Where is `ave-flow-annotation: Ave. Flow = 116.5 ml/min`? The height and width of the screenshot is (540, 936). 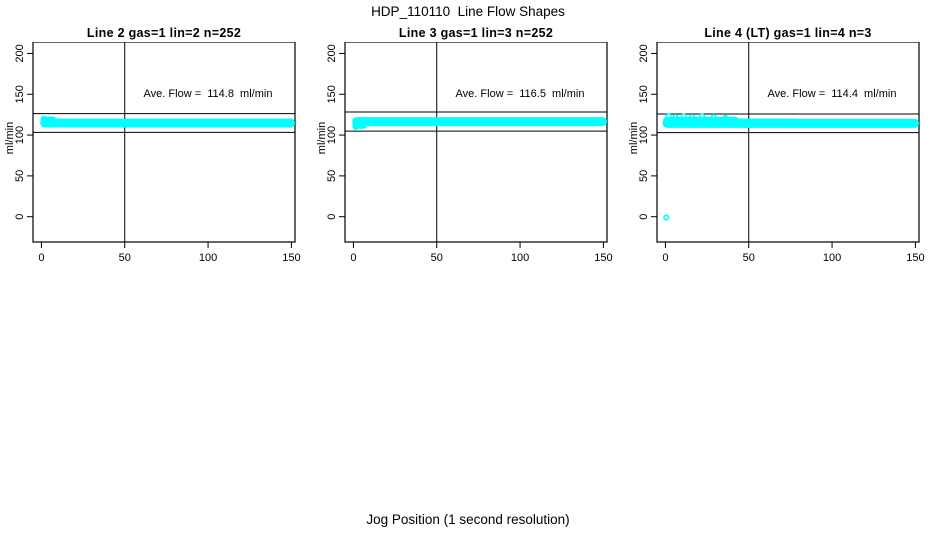 ave-flow-annotation: Ave. Flow = 116.5 ml/min is located at coordinates (520, 94).